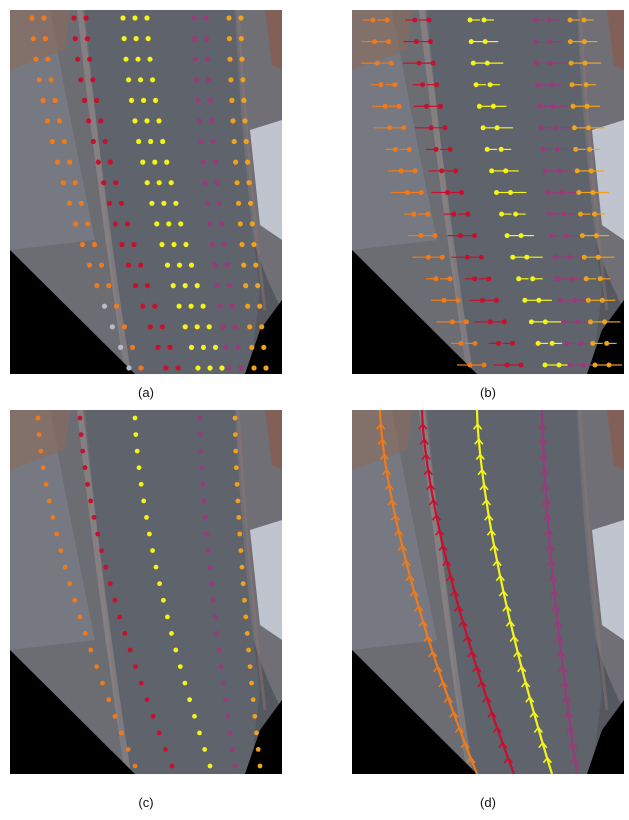 Image resolution: width=629 pixels, height=820 pixels. I want to click on right-curb-line, so click(593, 160).